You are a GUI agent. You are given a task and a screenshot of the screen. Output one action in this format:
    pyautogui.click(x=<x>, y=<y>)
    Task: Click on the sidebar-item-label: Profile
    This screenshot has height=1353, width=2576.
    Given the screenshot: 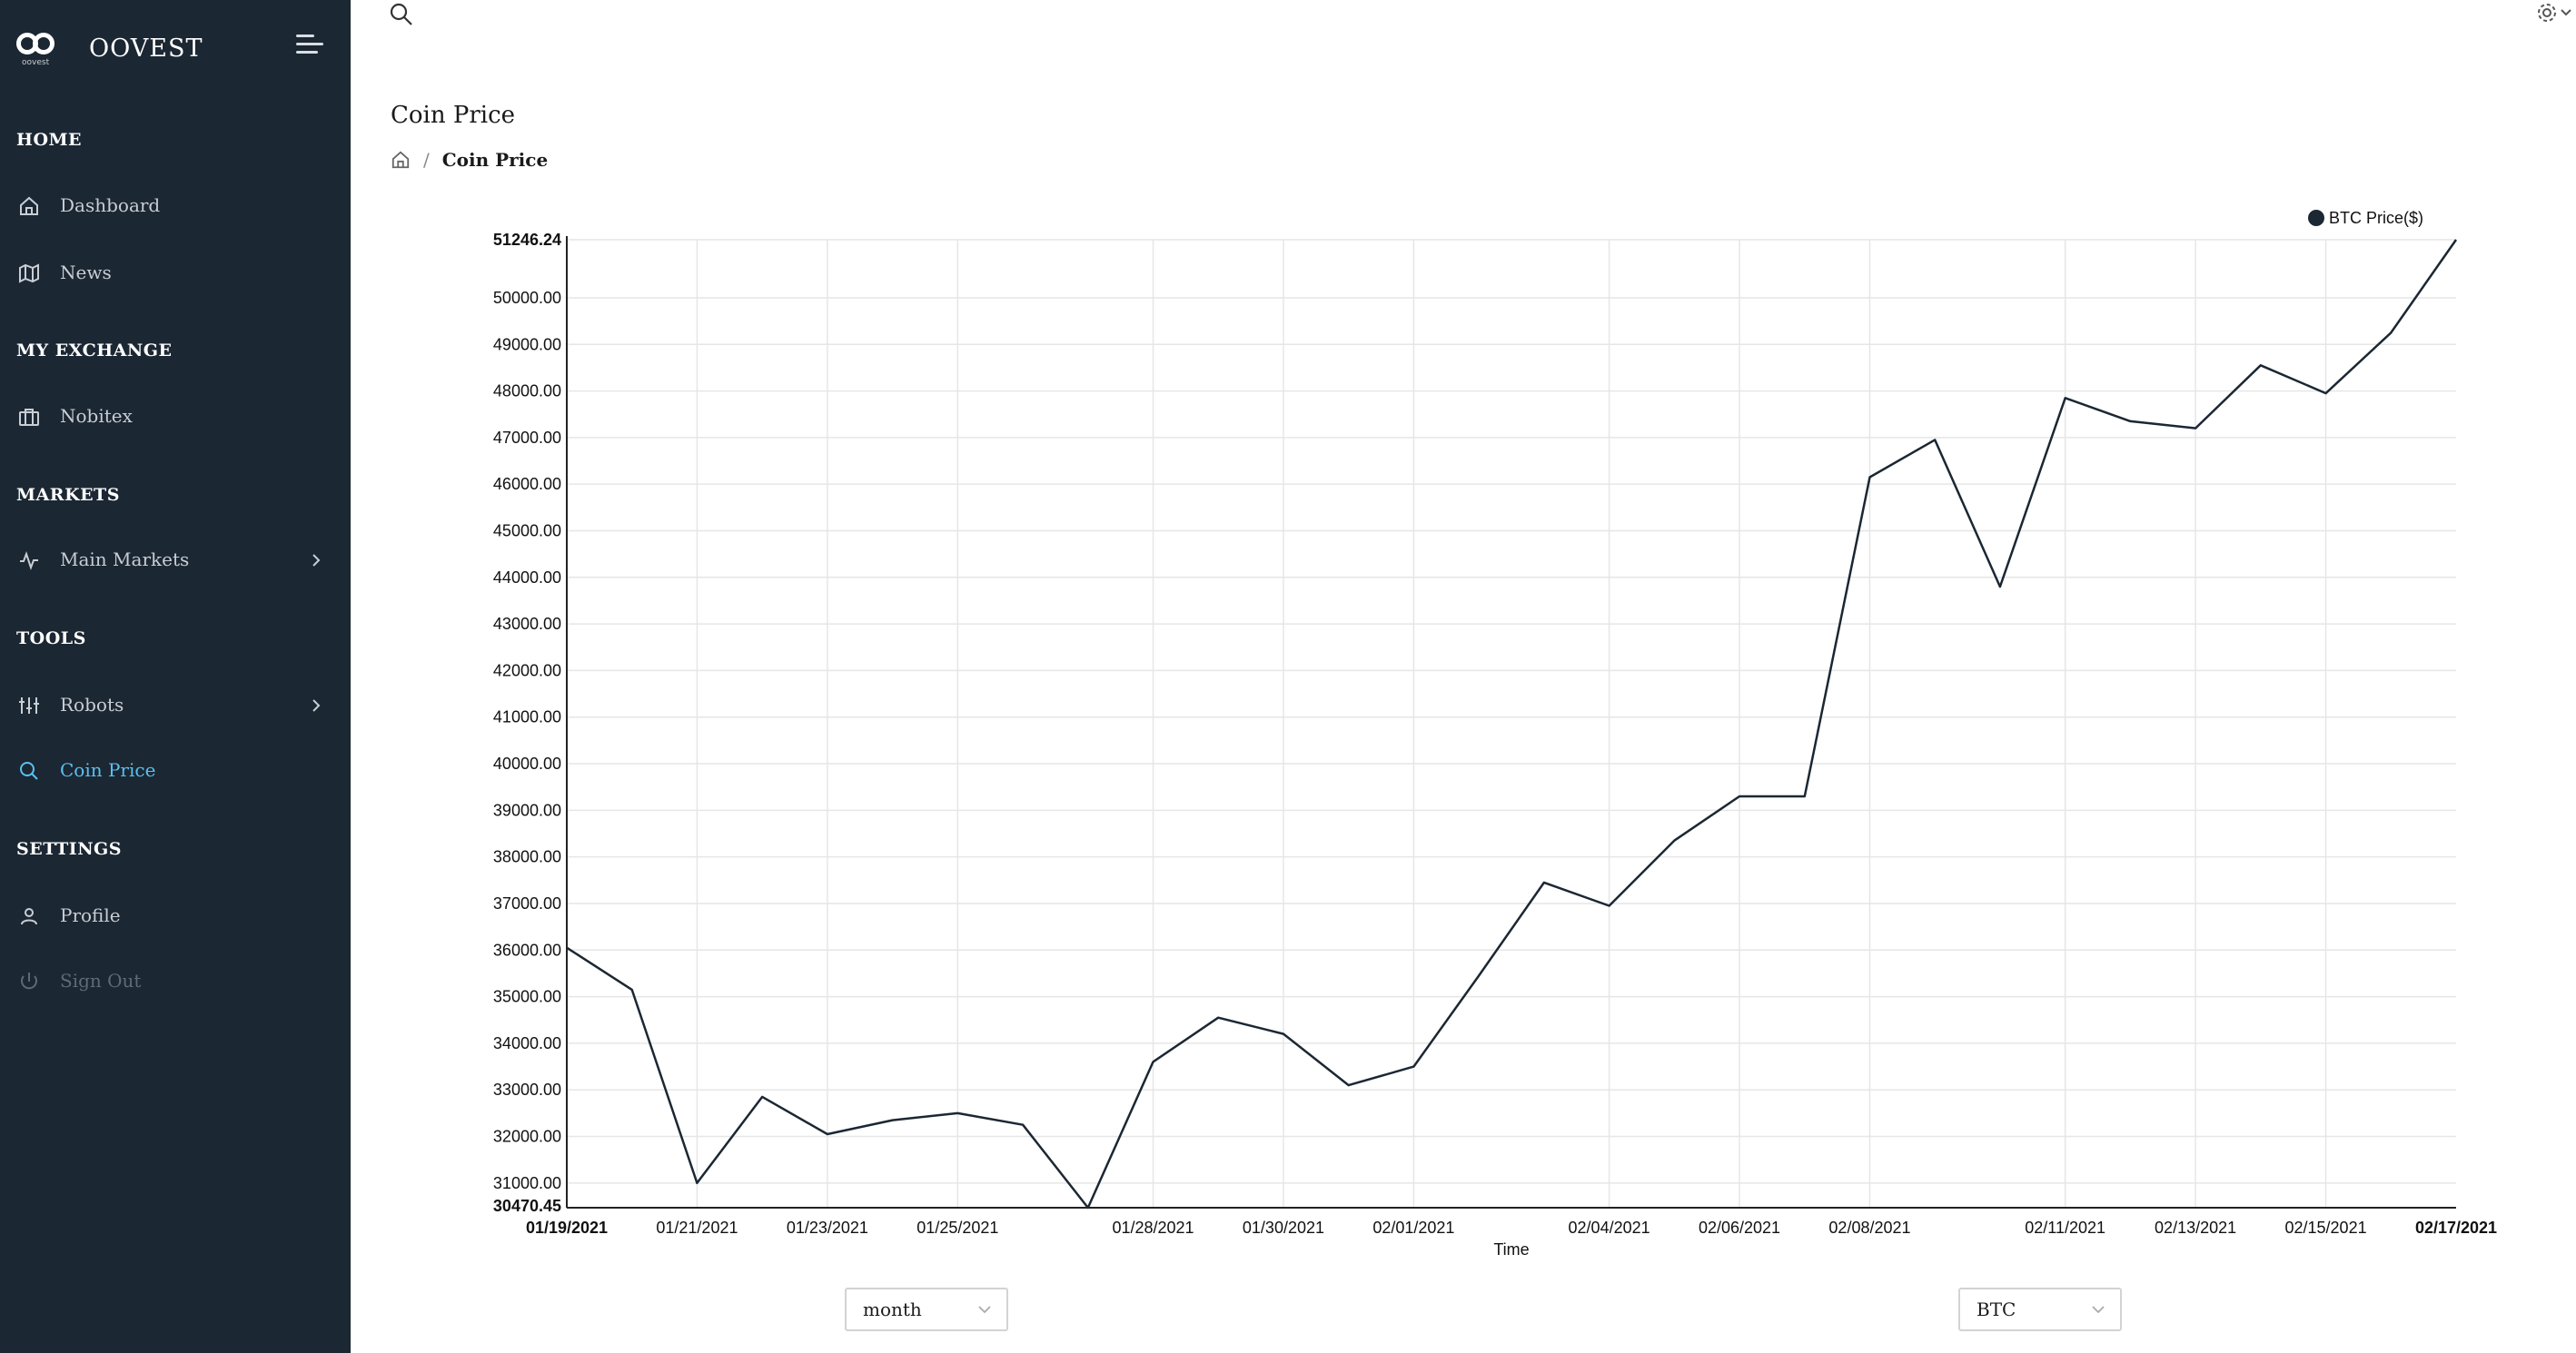 What is the action you would take?
    pyautogui.click(x=90, y=915)
    